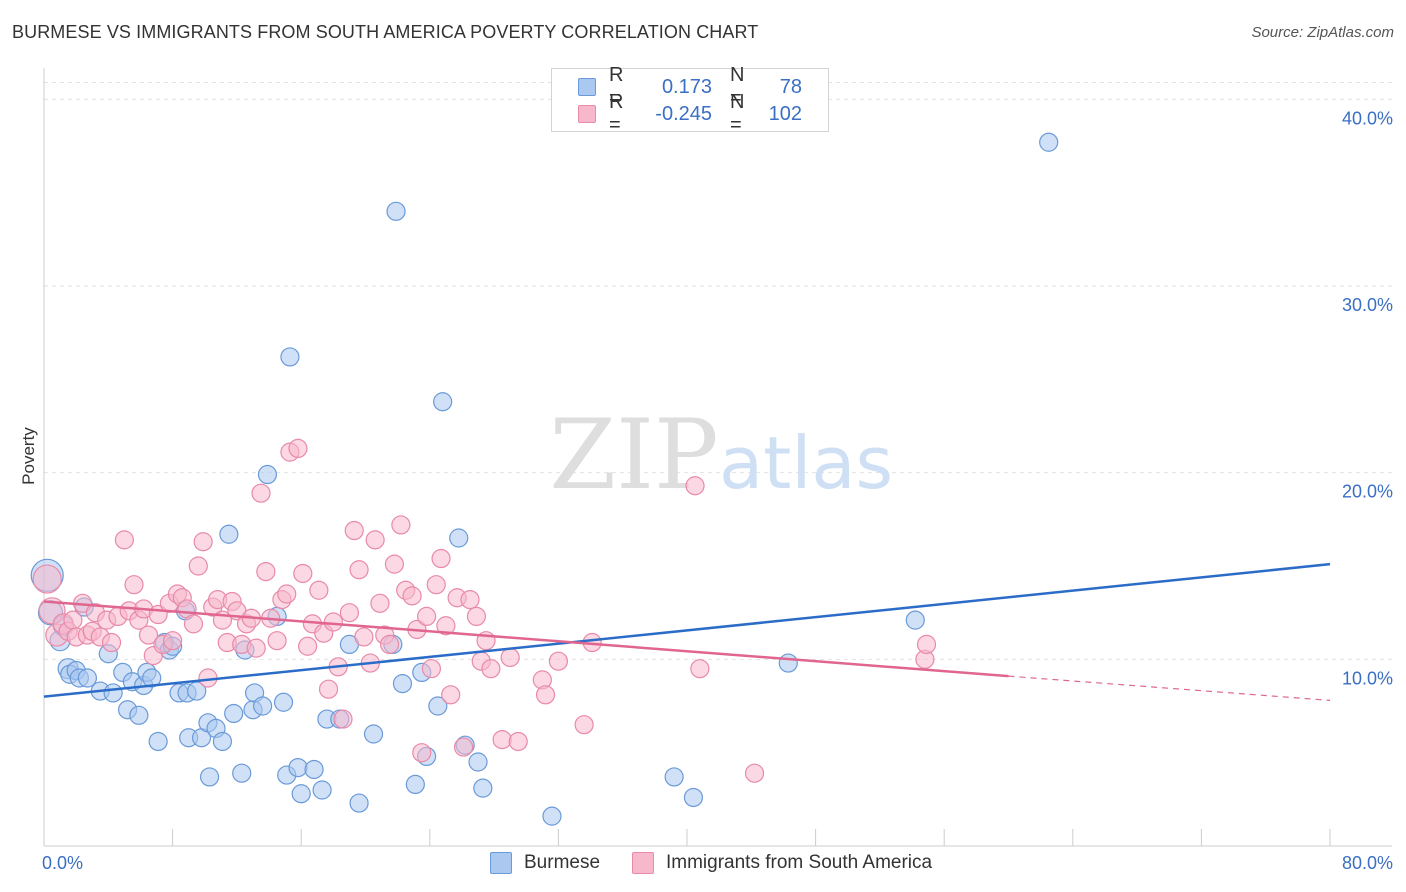 Image resolution: width=1406 pixels, height=892 pixels. Describe the element at coordinates (806, 463) in the screenshot. I see `watermark-atlas: atlas` at that location.